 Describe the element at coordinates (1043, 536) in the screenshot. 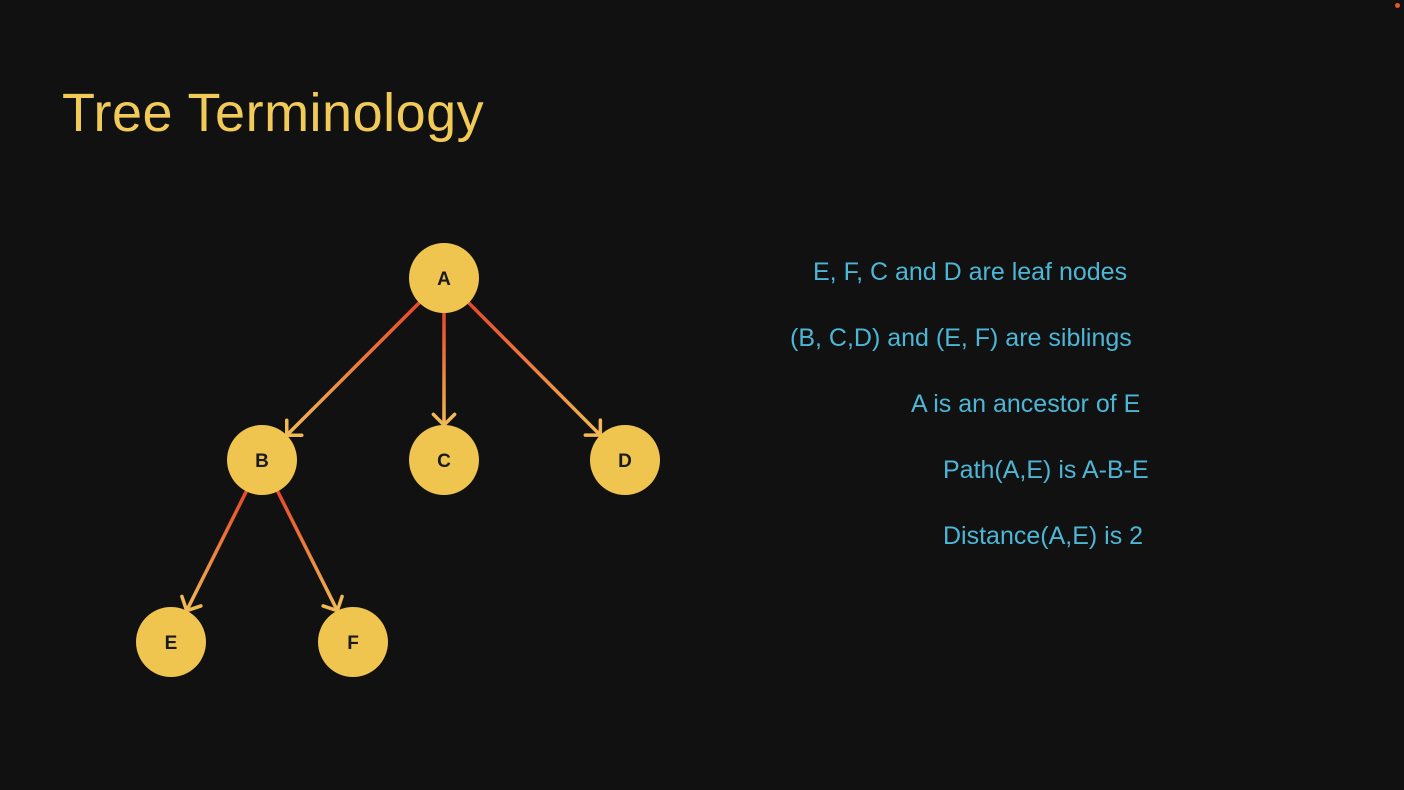

I see `fact-distance: Distance(A,E) is 2` at that location.